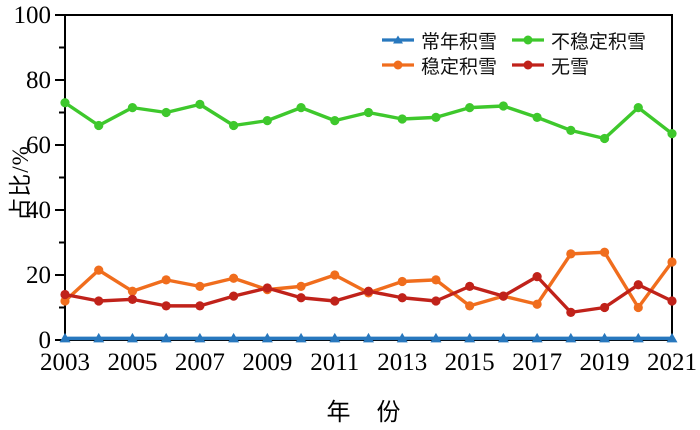 Image resolution: width=700 pixels, height=430 pixels. I want to click on x-tick-label: 2021, so click(672, 362).